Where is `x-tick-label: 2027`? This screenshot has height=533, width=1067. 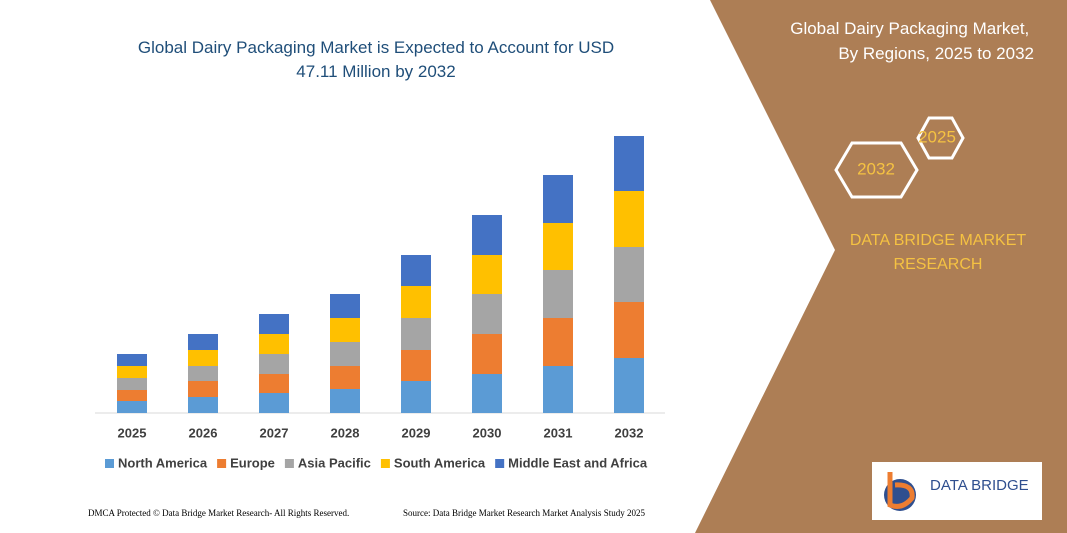 x-tick-label: 2027 is located at coordinates (274, 432).